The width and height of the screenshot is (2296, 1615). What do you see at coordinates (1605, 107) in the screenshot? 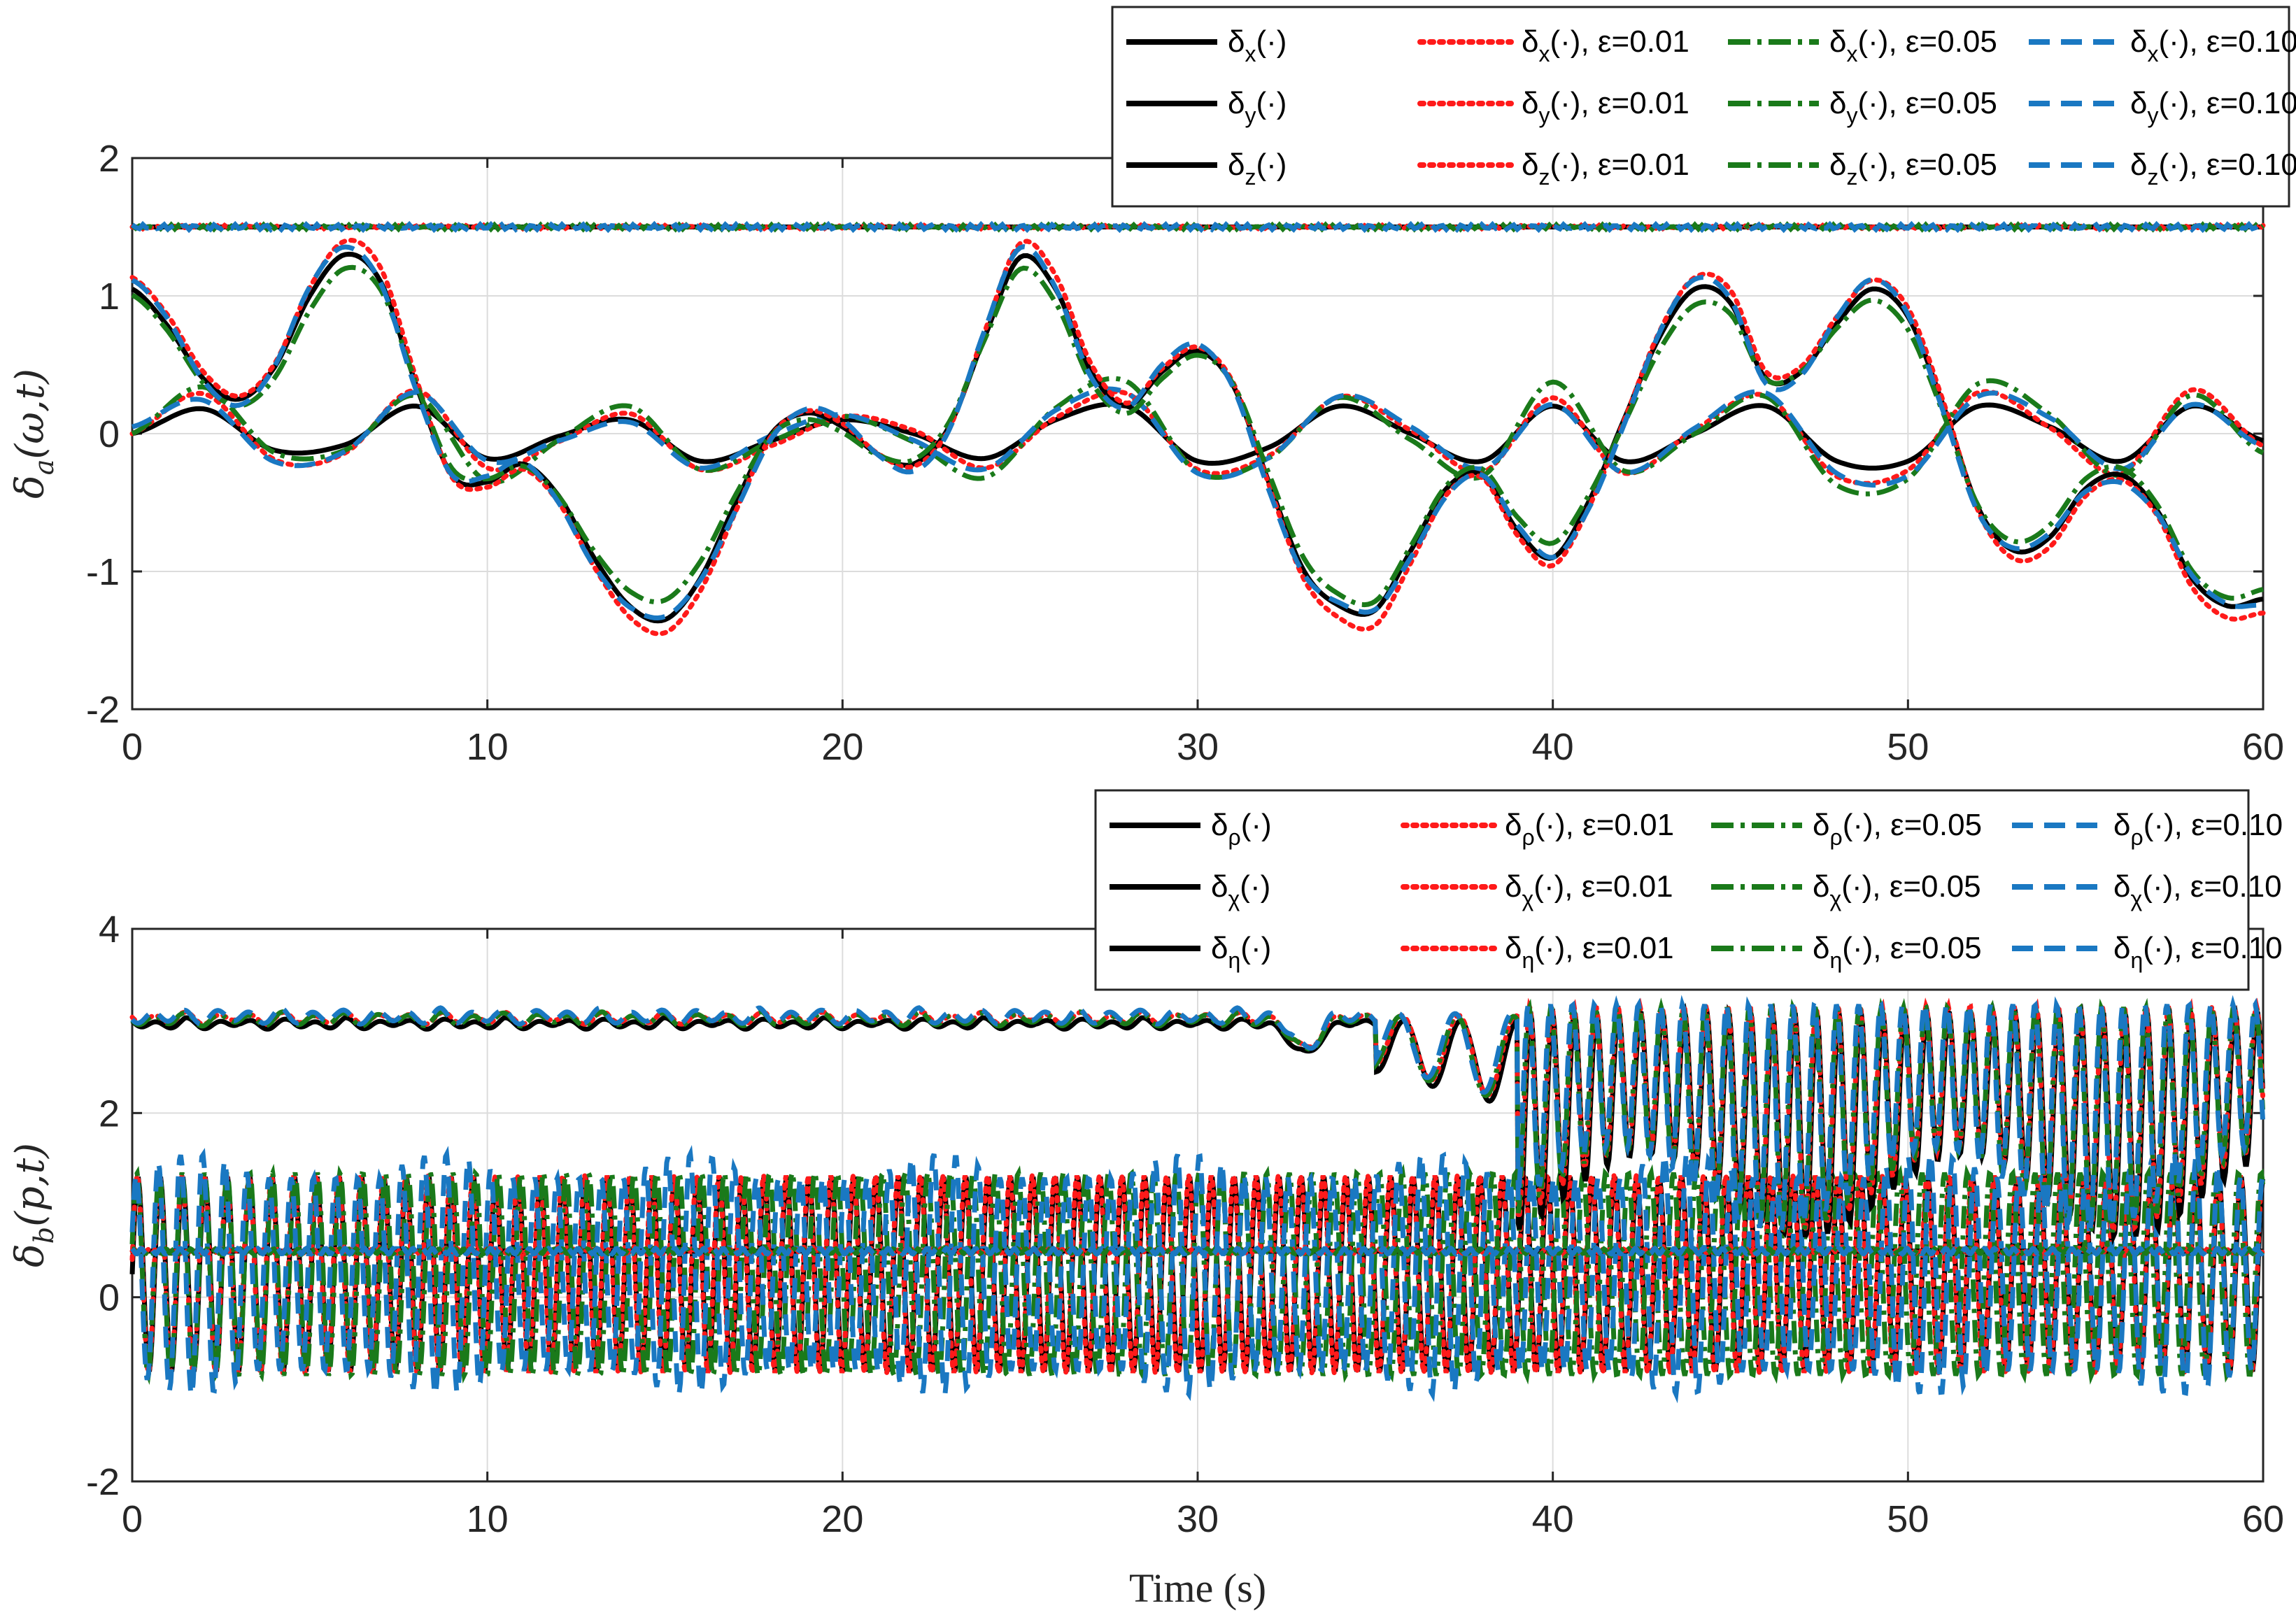
I see `top-legend-label: δy(·), ε=0.01` at bounding box center [1605, 107].